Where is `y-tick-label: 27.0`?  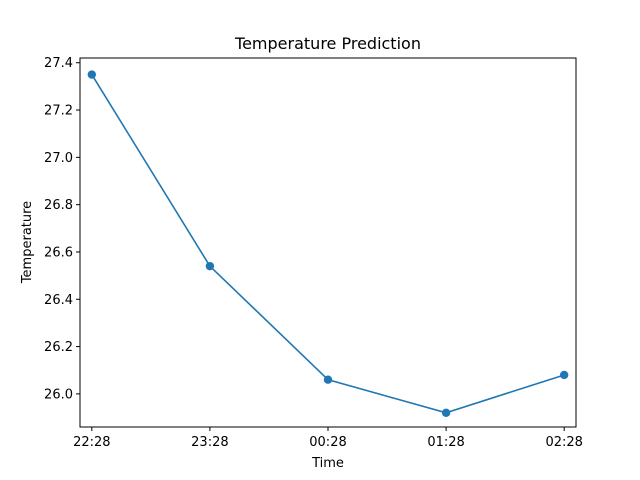
y-tick-label: 27.0 is located at coordinates (58, 158).